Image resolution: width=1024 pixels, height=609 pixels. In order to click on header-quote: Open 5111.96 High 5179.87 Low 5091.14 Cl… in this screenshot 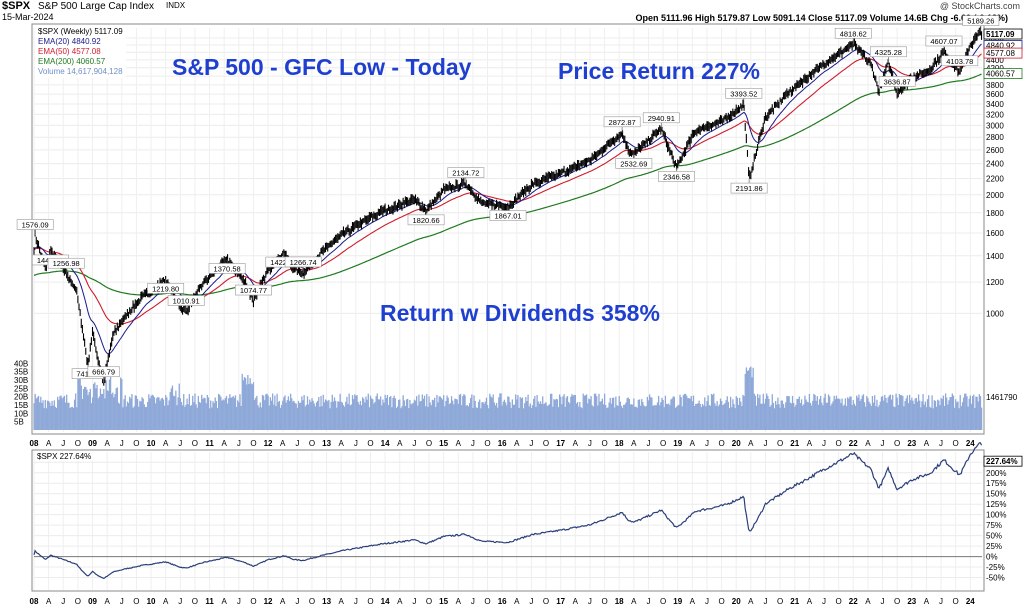, I will do `click(821, 18)`.